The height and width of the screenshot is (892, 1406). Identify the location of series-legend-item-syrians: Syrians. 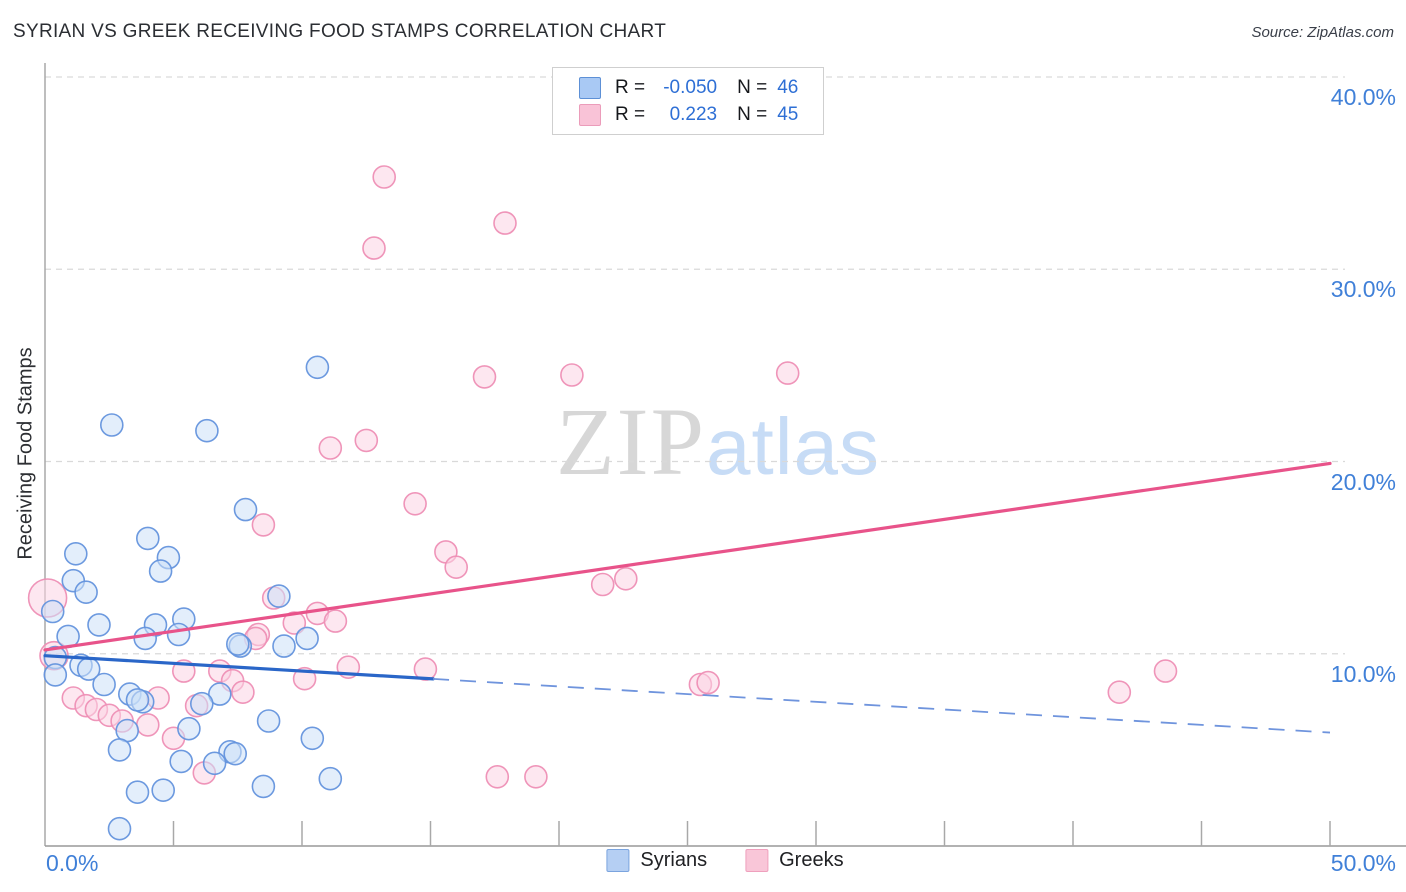
(656, 860).